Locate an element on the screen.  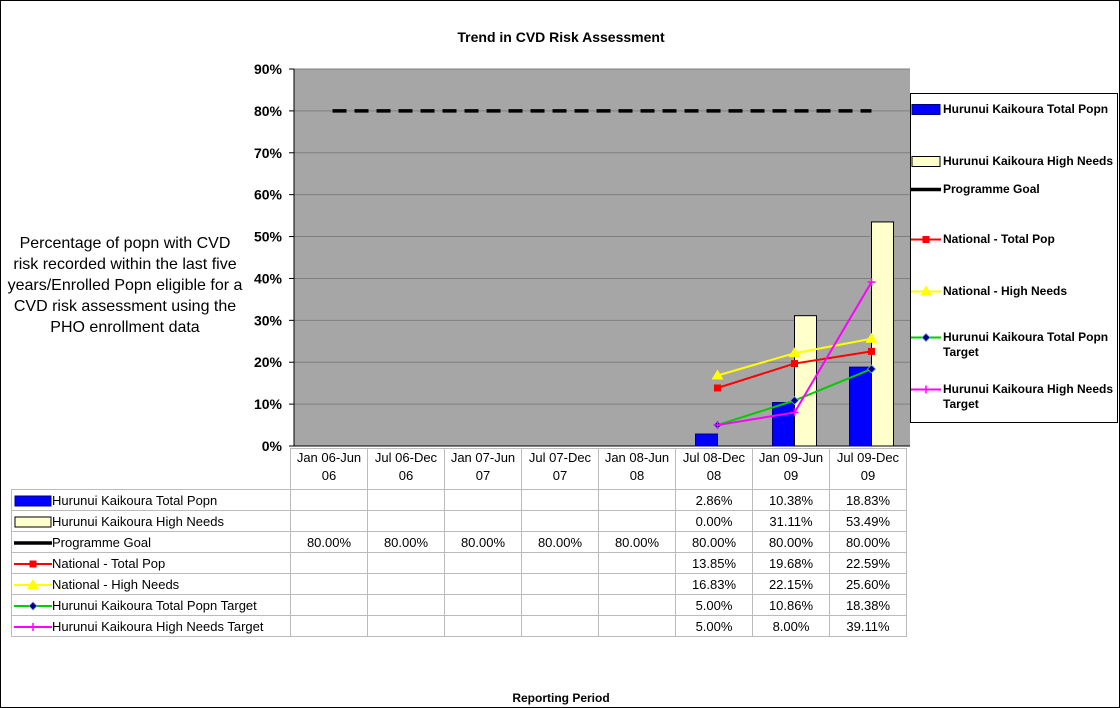
table-cell: 13.85% is located at coordinates (714, 563).